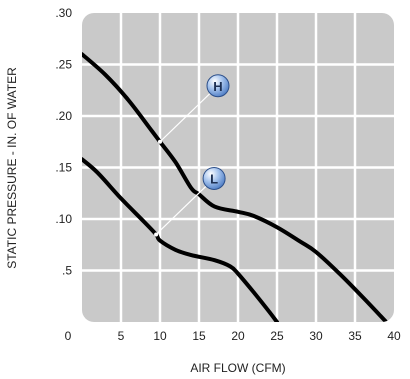 This screenshot has width=410, height=379. Describe the element at coordinates (189, 114) in the screenshot. I see `leader-line-h` at that location.